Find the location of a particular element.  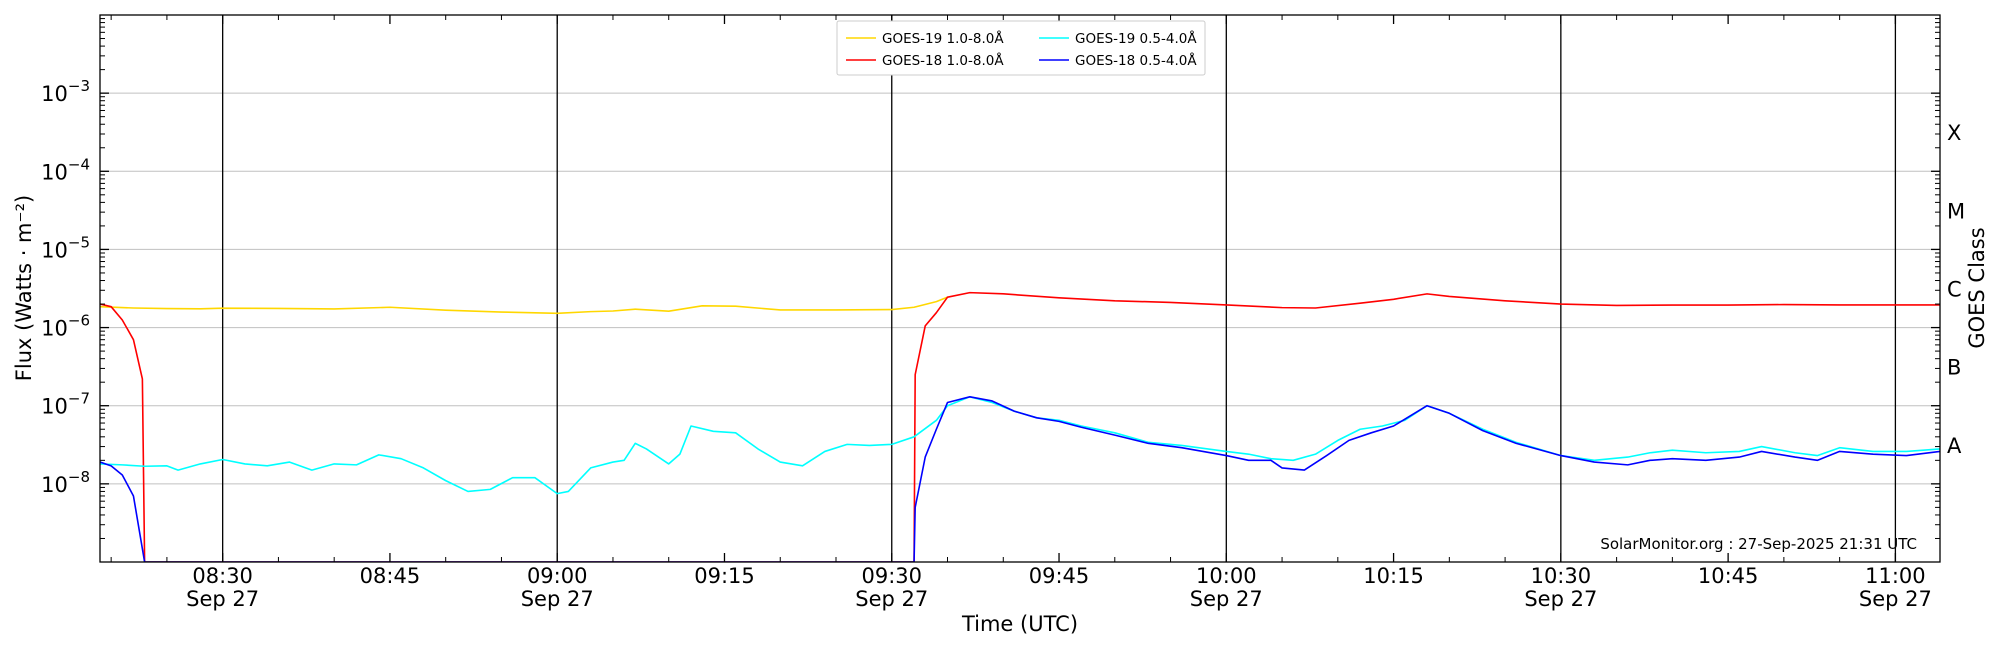

goes-class-b: B is located at coordinates (1954, 368).